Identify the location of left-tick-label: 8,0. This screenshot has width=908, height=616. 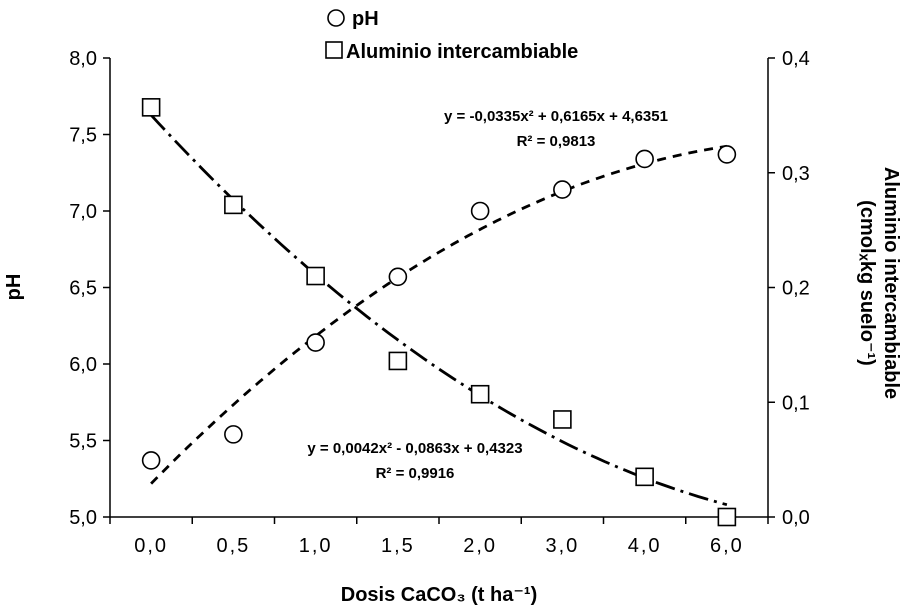
(83, 59).